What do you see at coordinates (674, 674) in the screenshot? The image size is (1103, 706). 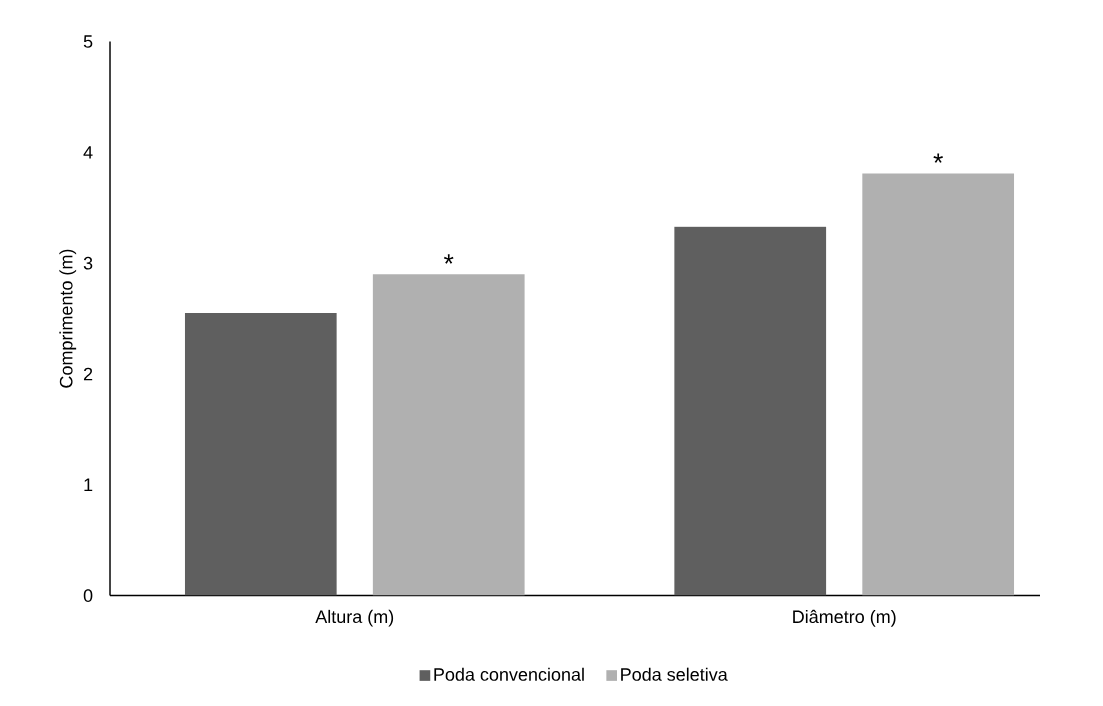 I see `legend-label: Poda seletiva` at bounding box center [674, 674].